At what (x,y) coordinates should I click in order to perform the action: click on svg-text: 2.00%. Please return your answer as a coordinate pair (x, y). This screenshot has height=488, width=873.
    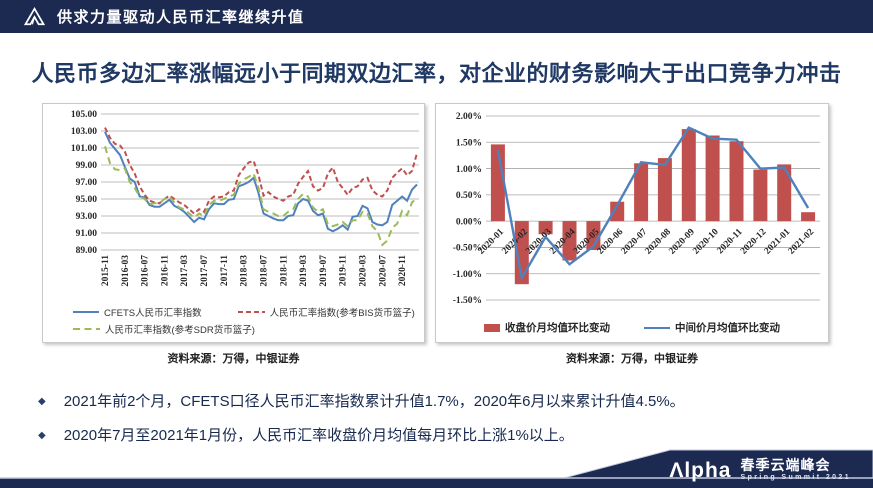
    Looking at the image, I should click on (469, 117).